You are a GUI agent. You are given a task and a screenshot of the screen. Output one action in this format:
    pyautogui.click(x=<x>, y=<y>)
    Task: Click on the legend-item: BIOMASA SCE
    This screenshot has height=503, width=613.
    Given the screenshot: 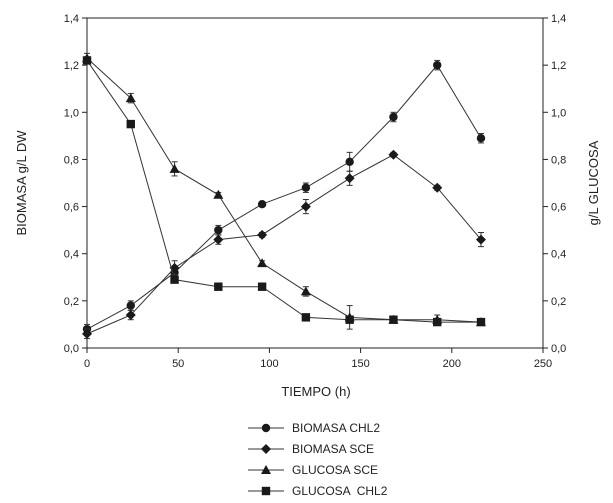 What is the action you would take?
    pyautogui.click(x=311, y=449)
    